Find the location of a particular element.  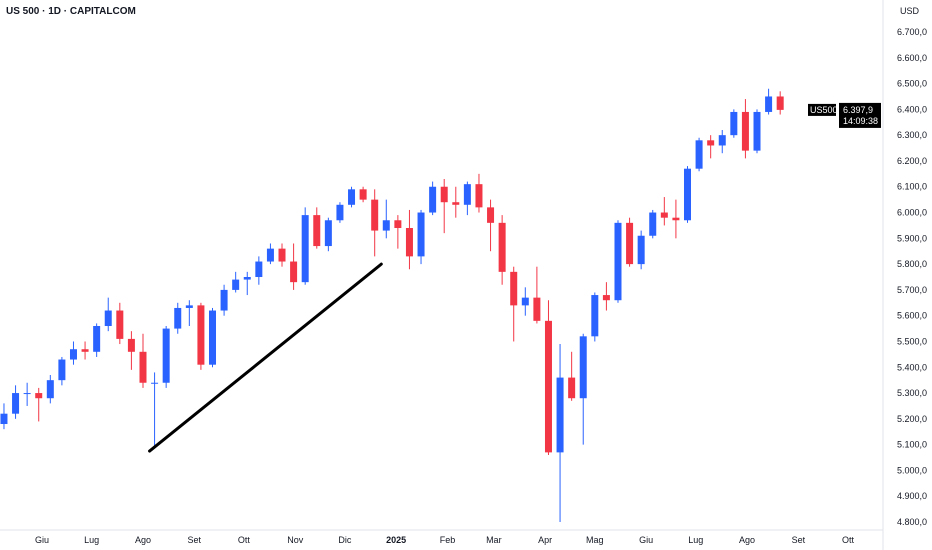

y-tick-label: 5.200,0 is located at coordinates (912, 419).